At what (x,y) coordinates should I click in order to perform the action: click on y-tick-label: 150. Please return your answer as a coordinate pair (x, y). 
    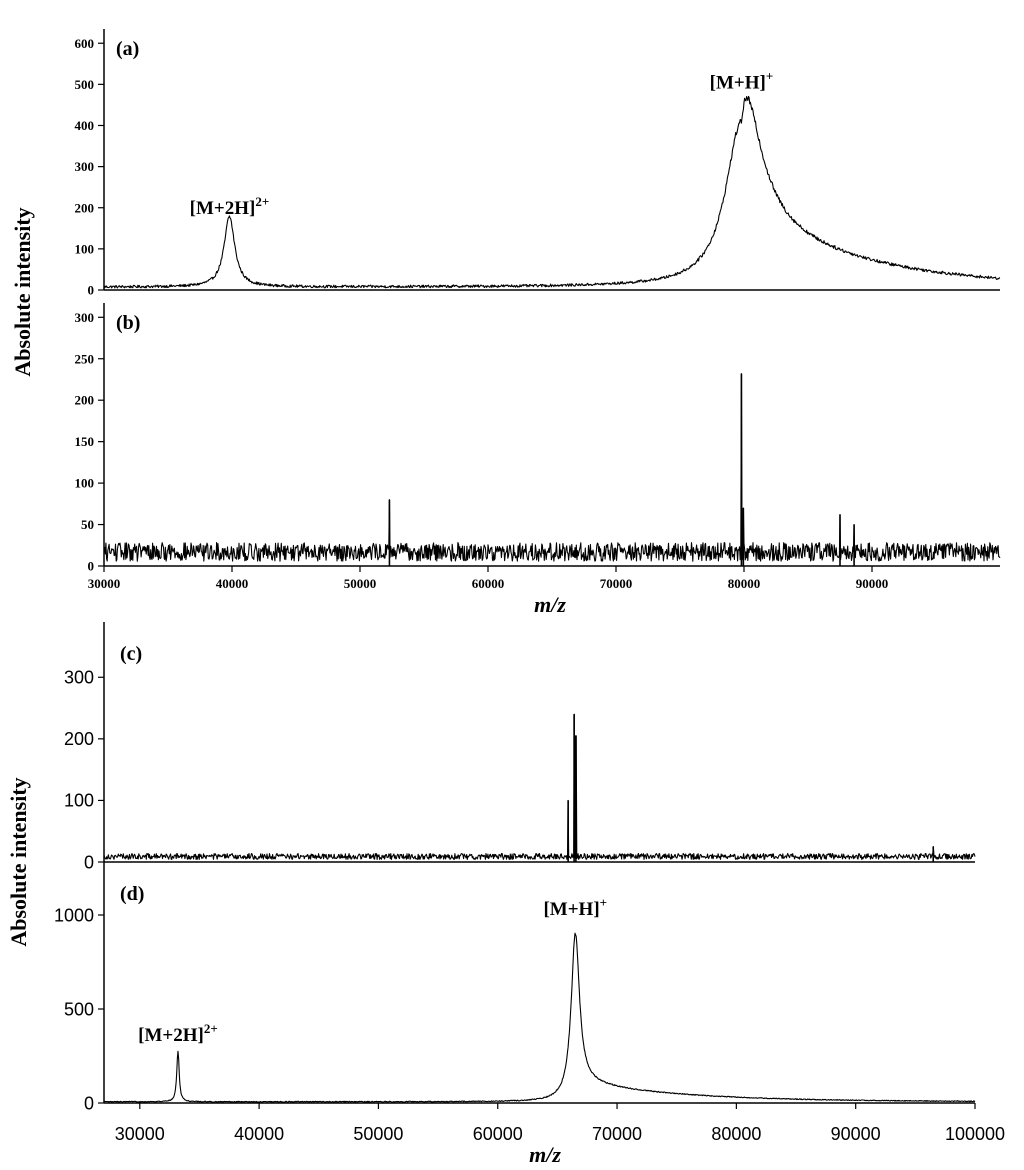
    Looking at the image, I should click on (85, 441).